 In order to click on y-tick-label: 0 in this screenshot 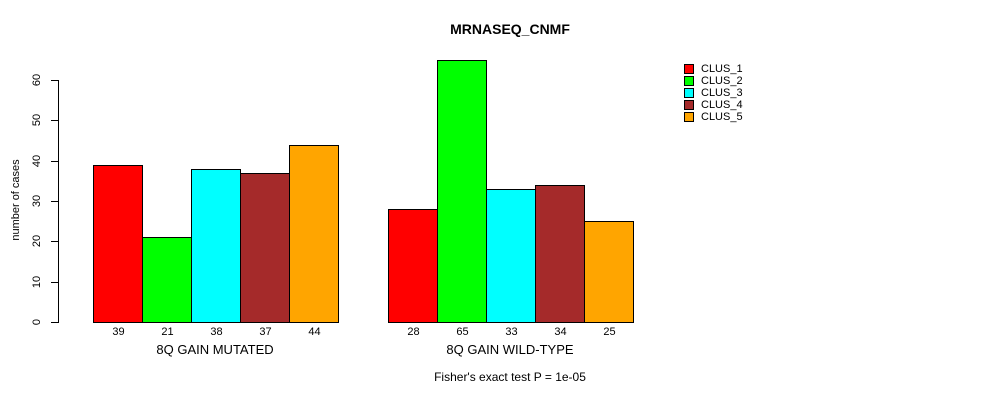, I will do `click(37, 322)`.